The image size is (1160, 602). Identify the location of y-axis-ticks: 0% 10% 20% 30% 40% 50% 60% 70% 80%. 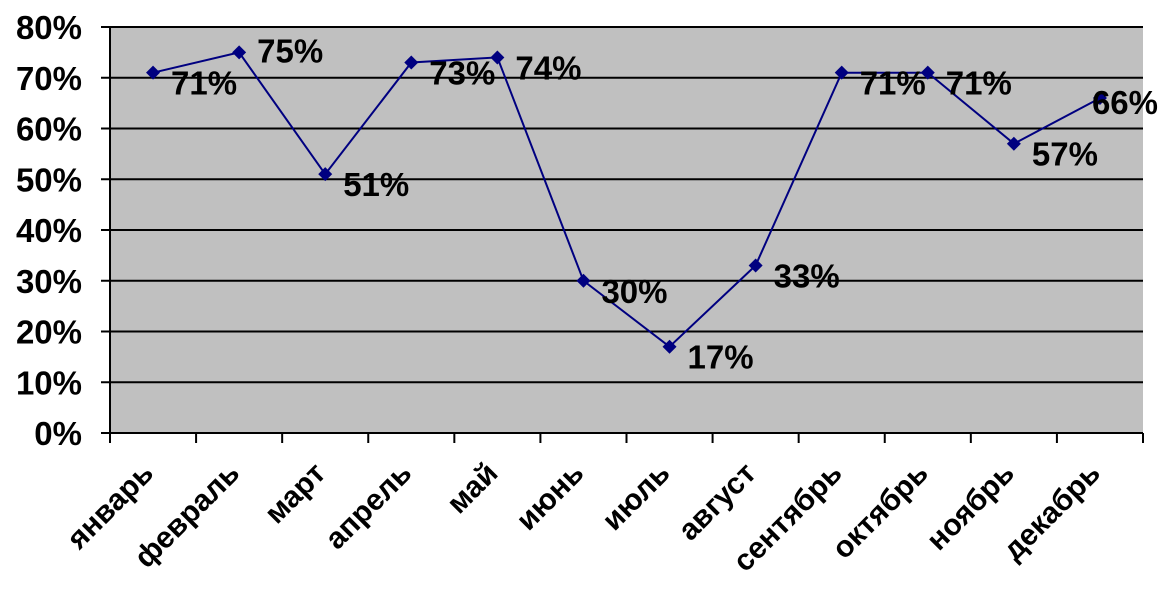
(49, 230).